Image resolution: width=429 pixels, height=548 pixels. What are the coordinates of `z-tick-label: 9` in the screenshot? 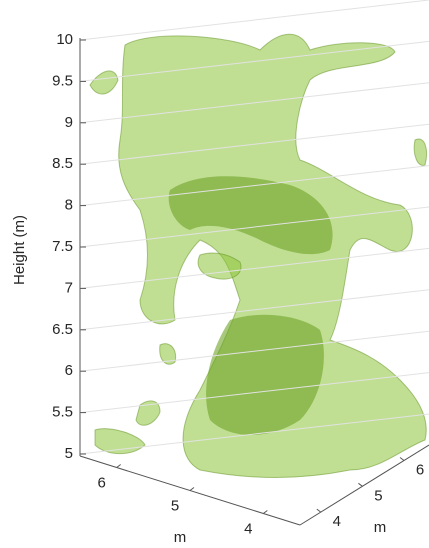 It's located at (69, 122).